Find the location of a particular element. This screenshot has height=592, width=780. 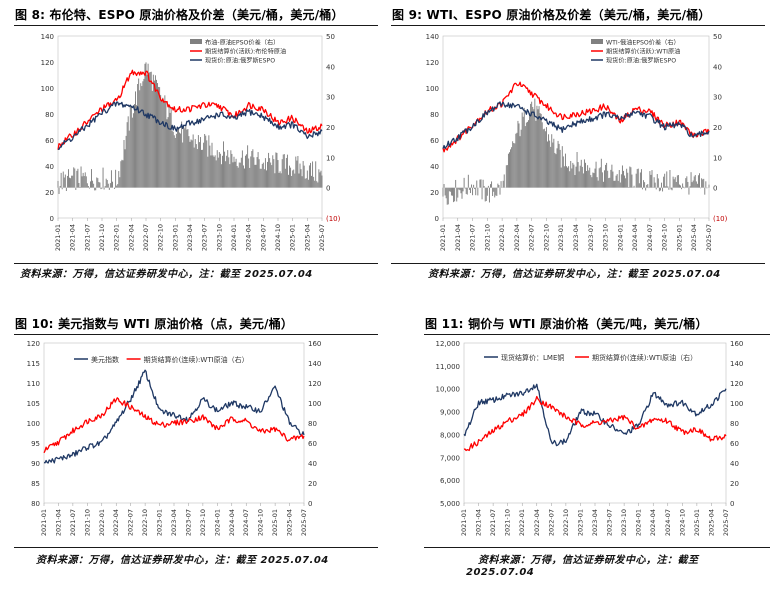

figure-11-title: 图 11: 铜价与 WTI 原油价格（美元/吨，美元/桶） is located at coordinates (566, 323).